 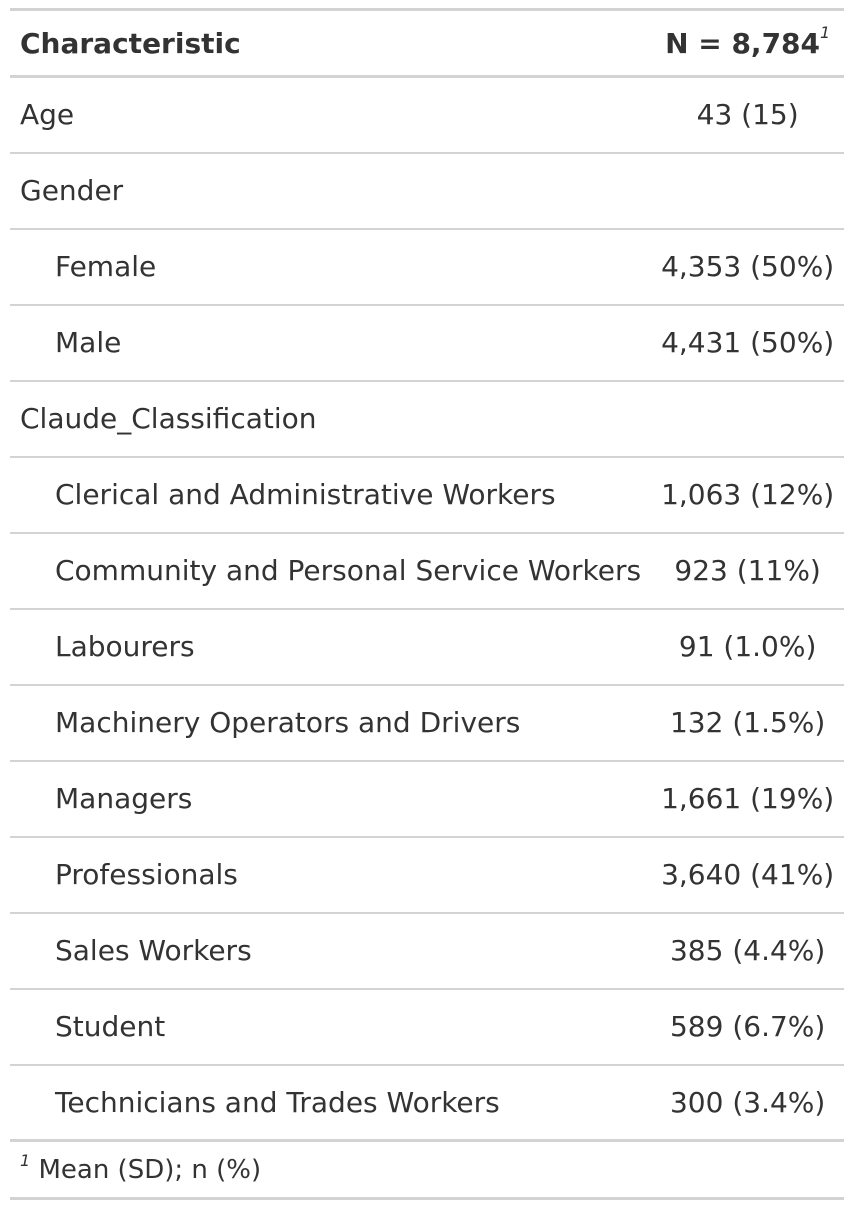 What do you see at coordinates (747, 1026) in the screenshot?
I see `row-value: 589 (6.7%)` at bounding box center [747, 1026].